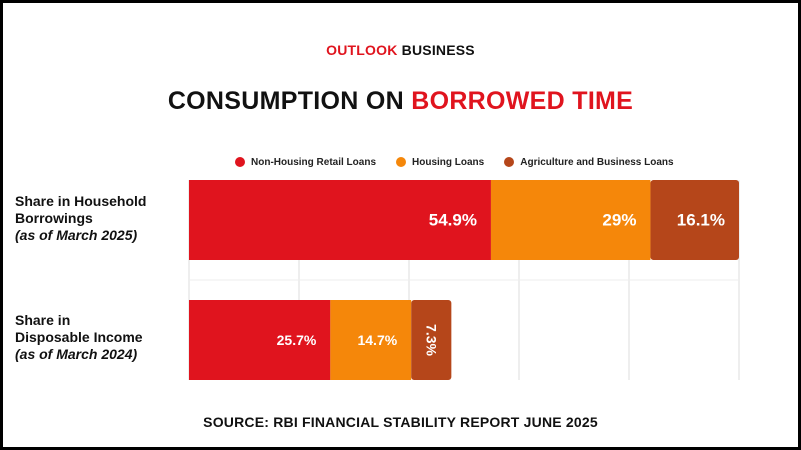  Describe the element at coordinates (509, 162) in the screenshot. I see `legend-dot-agriculture` at that location.